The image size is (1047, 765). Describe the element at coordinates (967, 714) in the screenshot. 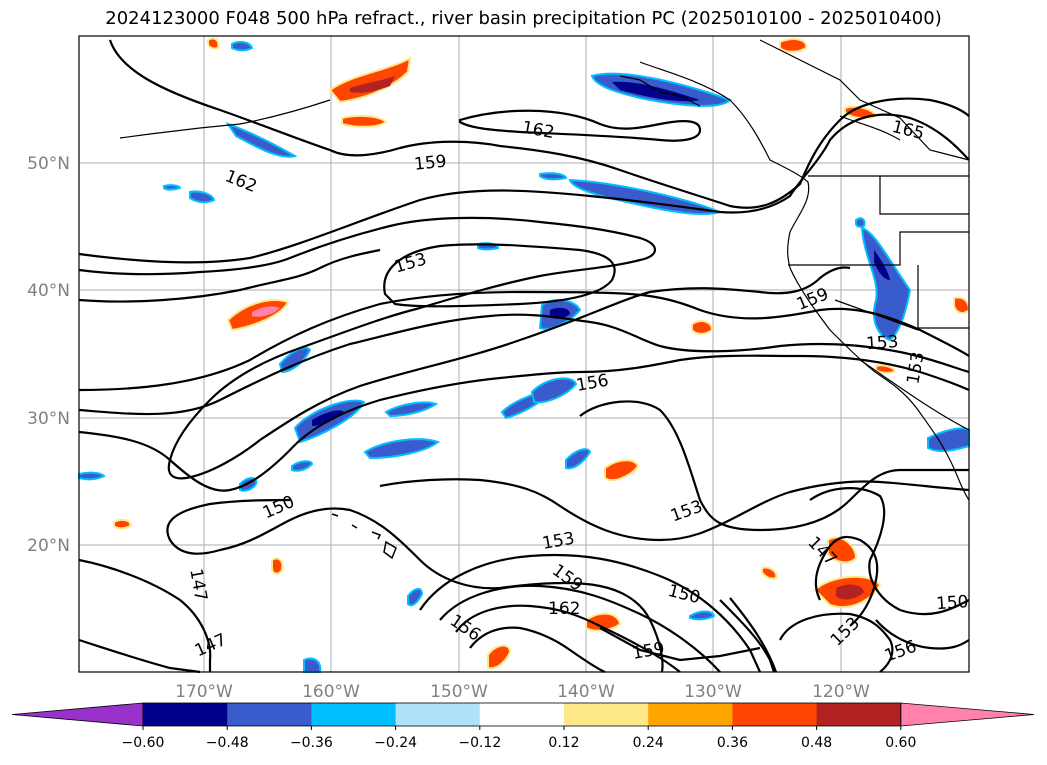

I see `colorbar-extend-high` at that location.